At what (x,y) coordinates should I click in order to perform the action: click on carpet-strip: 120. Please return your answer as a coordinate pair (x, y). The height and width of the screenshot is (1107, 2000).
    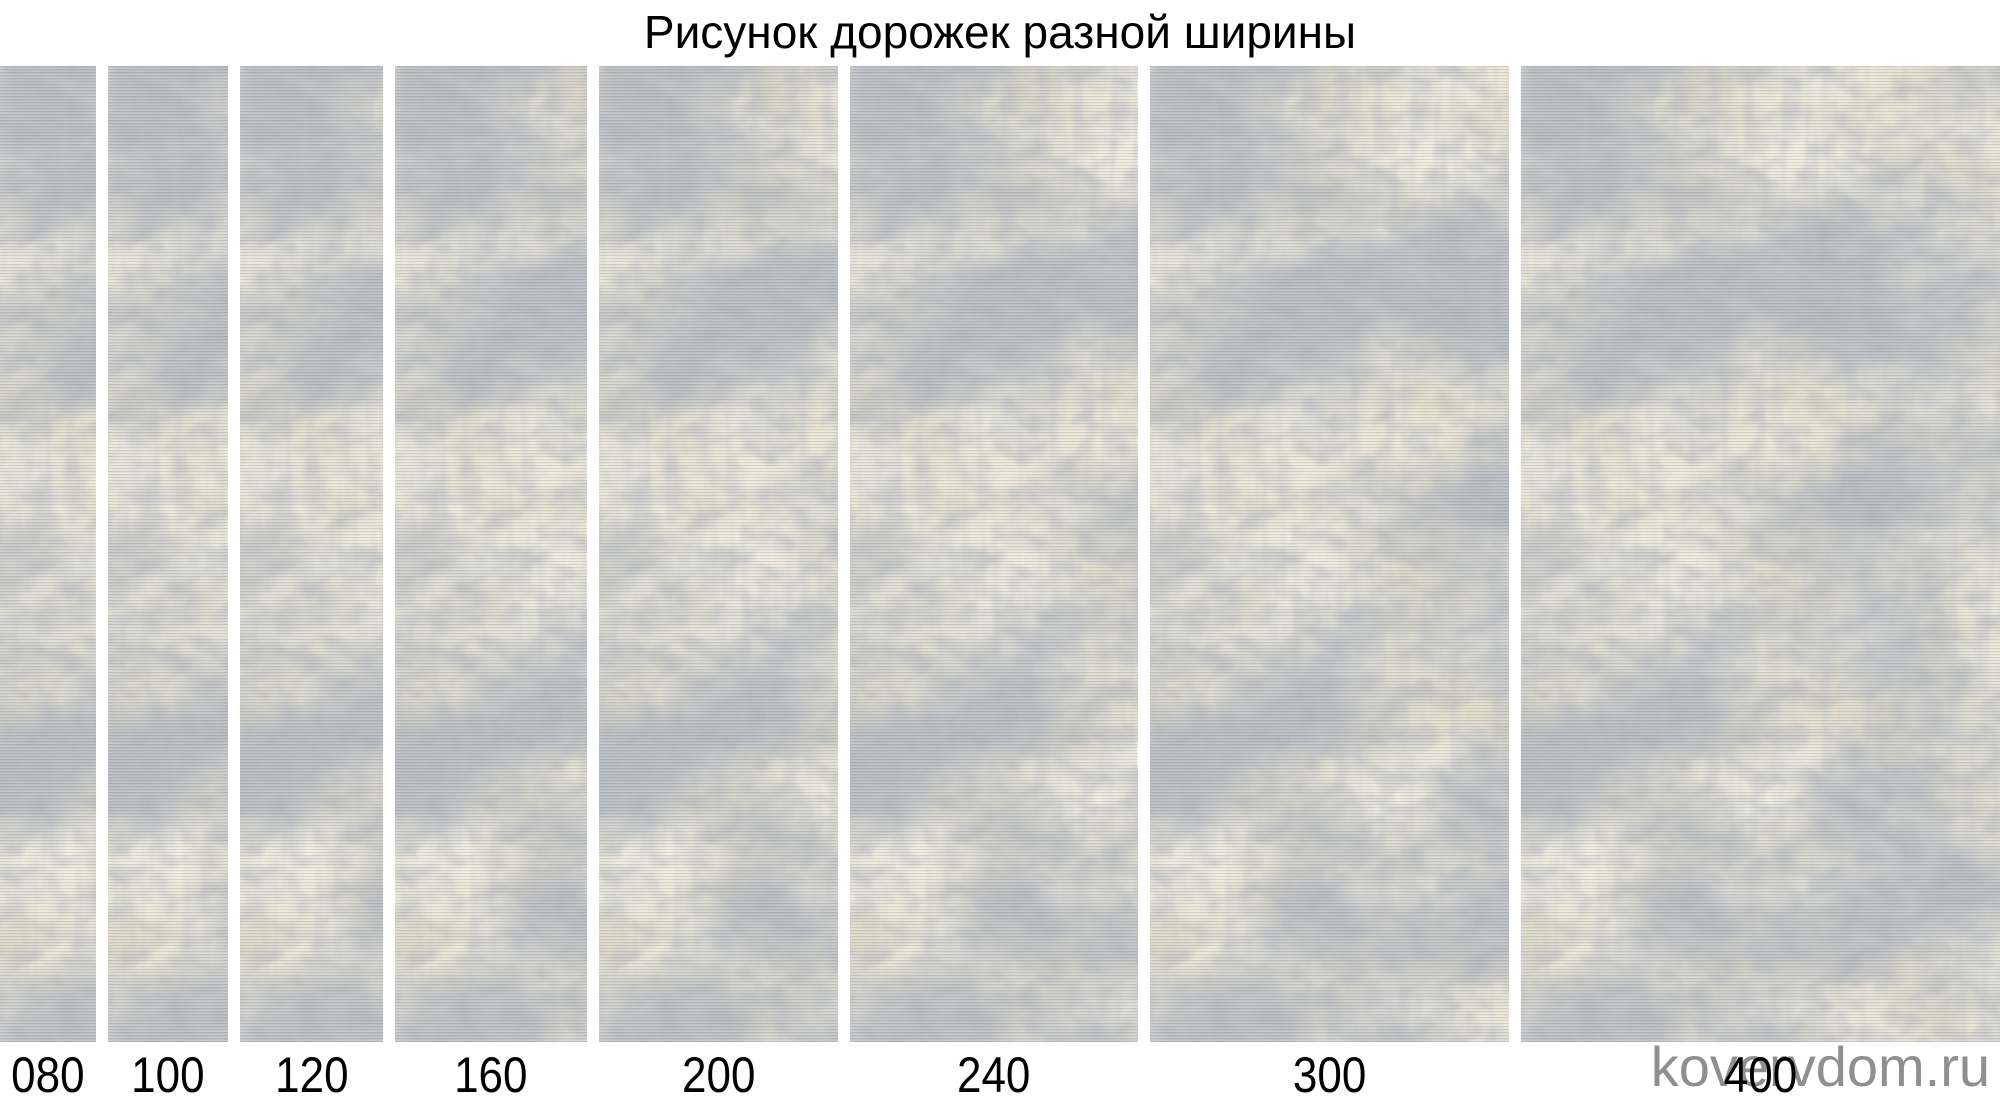
    Looking at the image, I should click on (311, 586).